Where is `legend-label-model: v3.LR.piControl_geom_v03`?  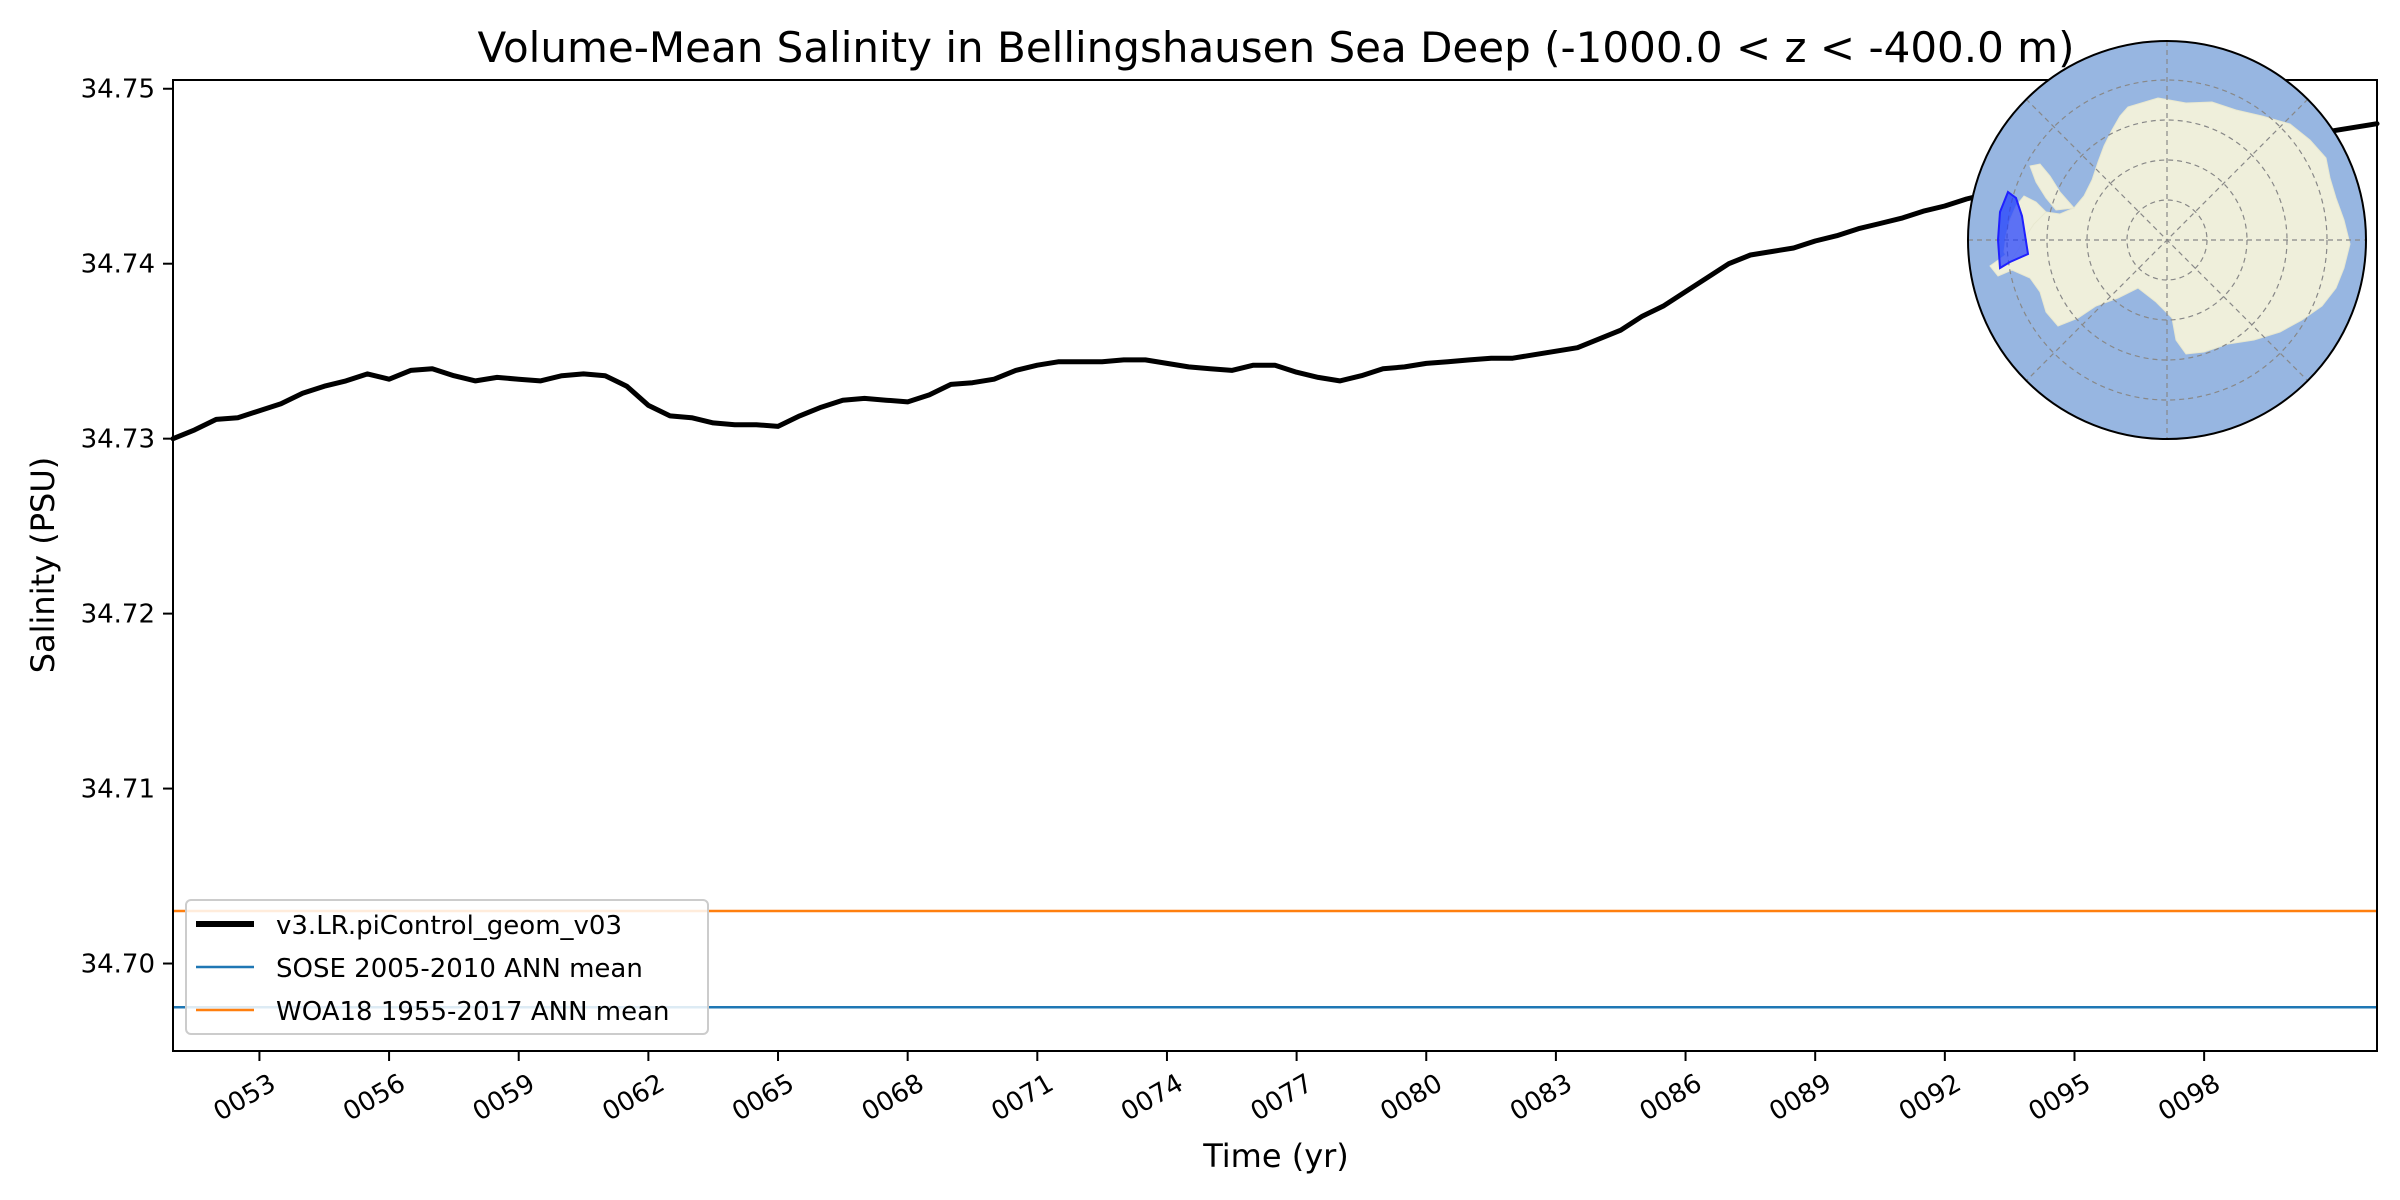 legend-label-model: v3.LR.piControl_geom_v03 is located at coordinates (449, 926).